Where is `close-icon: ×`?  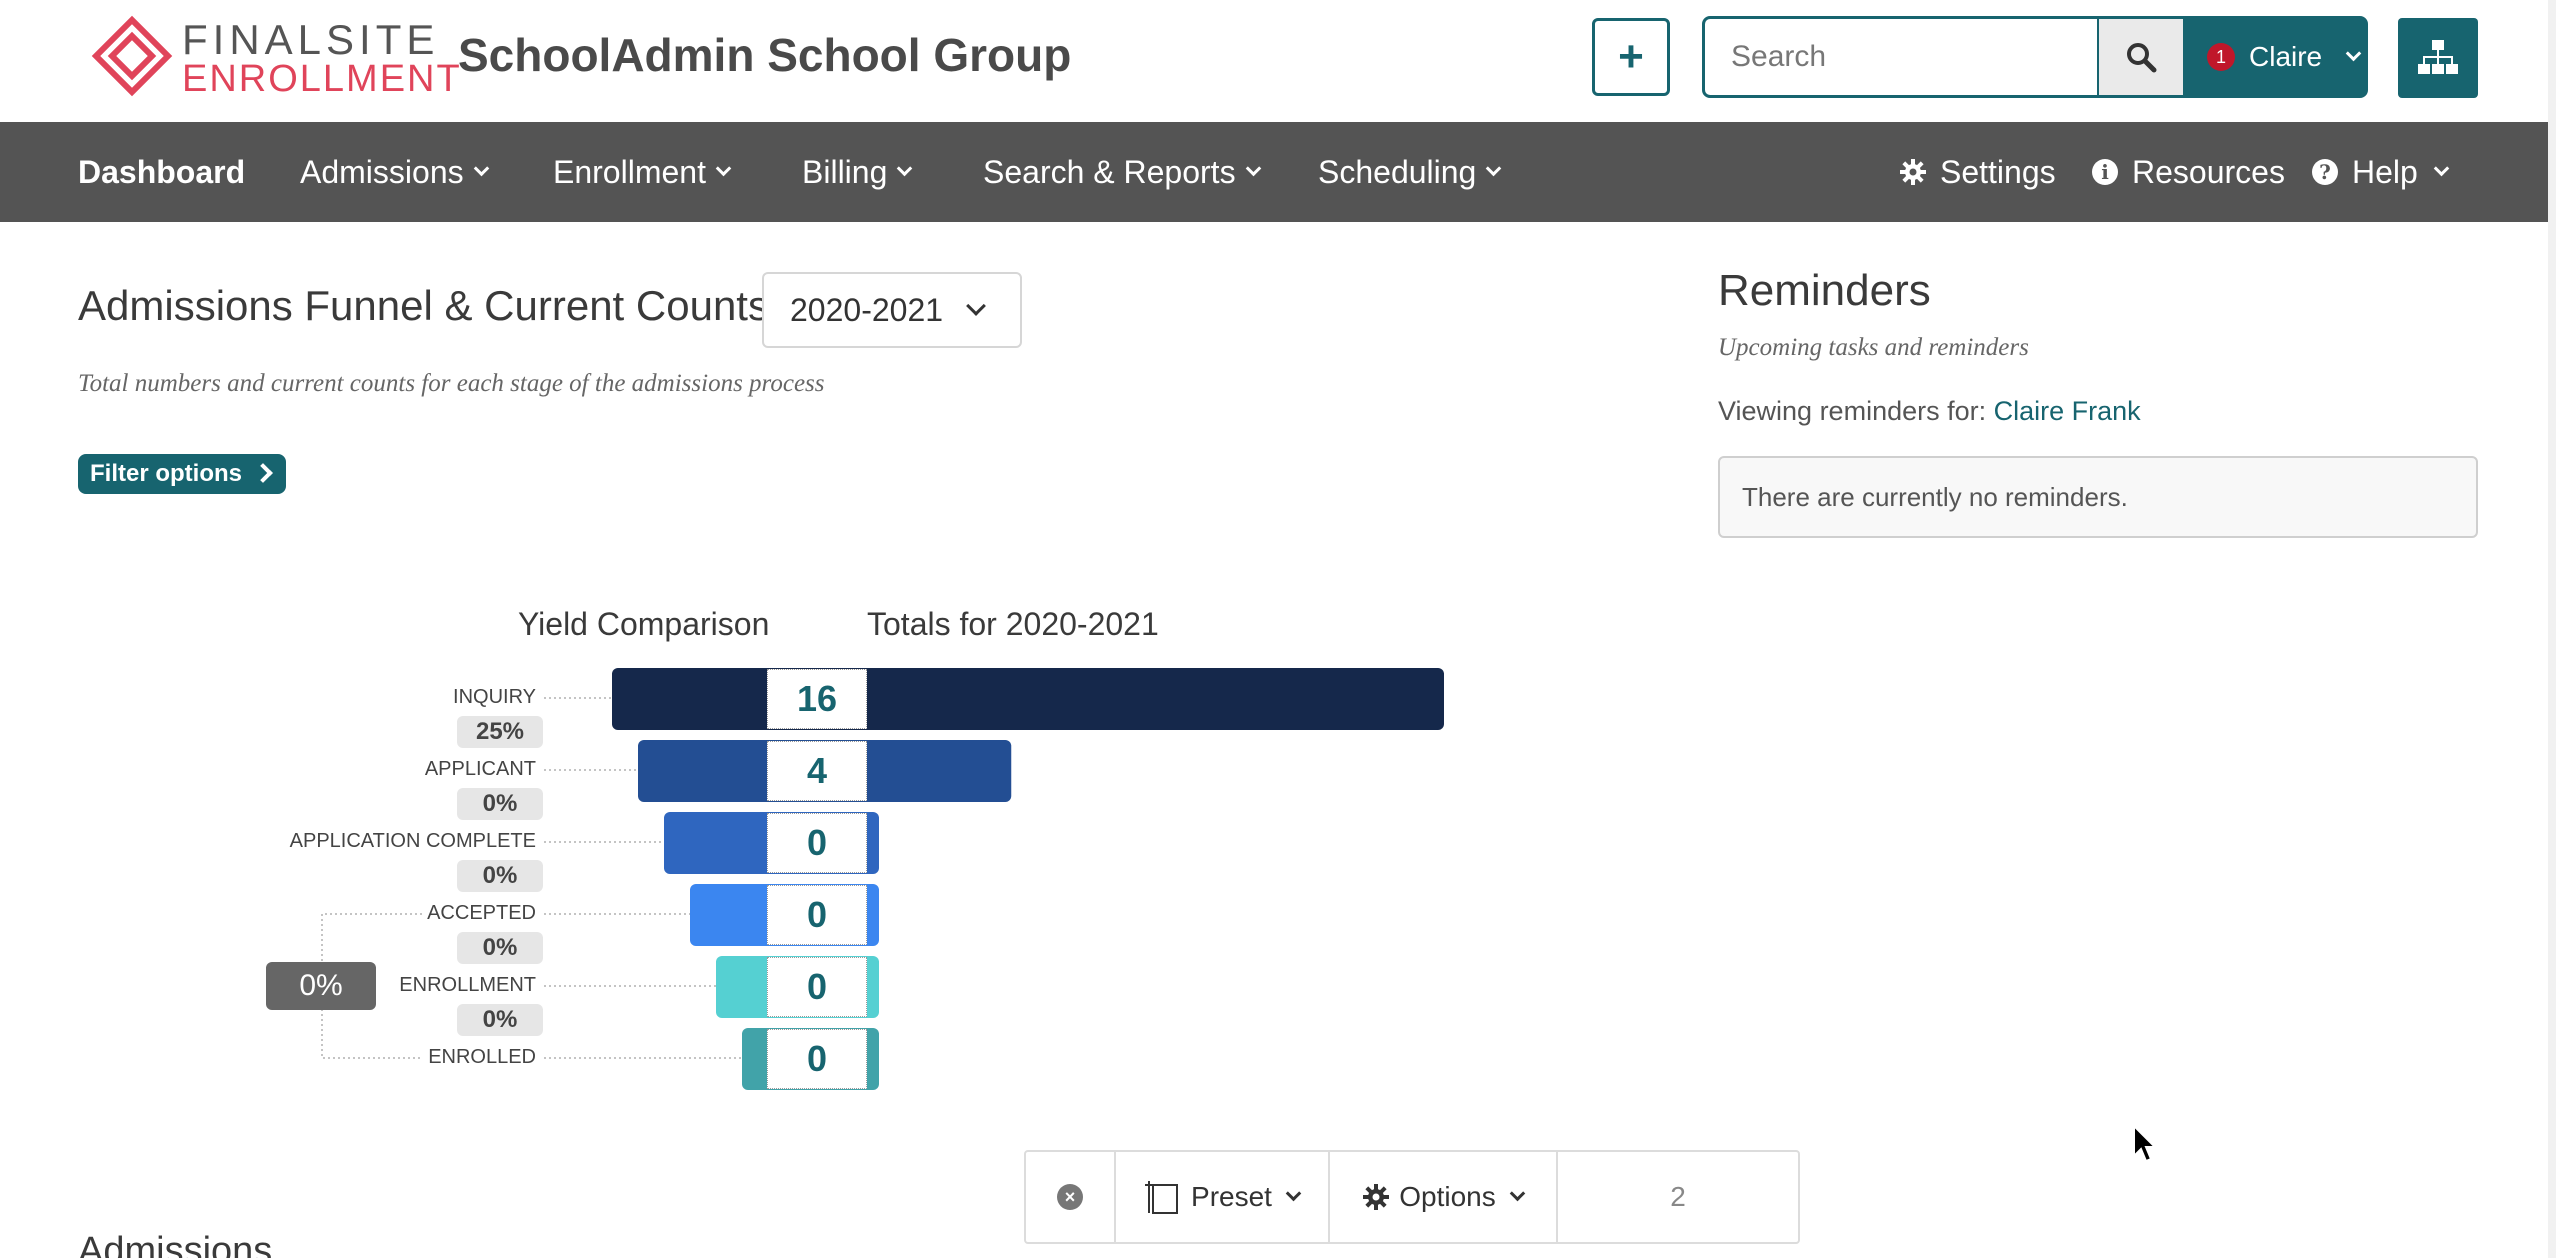 close-icon: × is located at coordinates (1070, 1197).